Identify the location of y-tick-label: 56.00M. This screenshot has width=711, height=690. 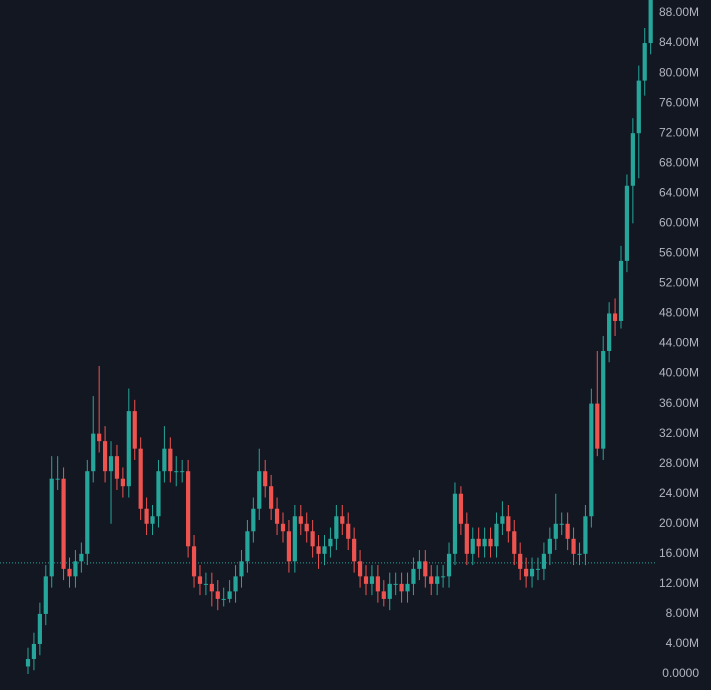
(679, 253).